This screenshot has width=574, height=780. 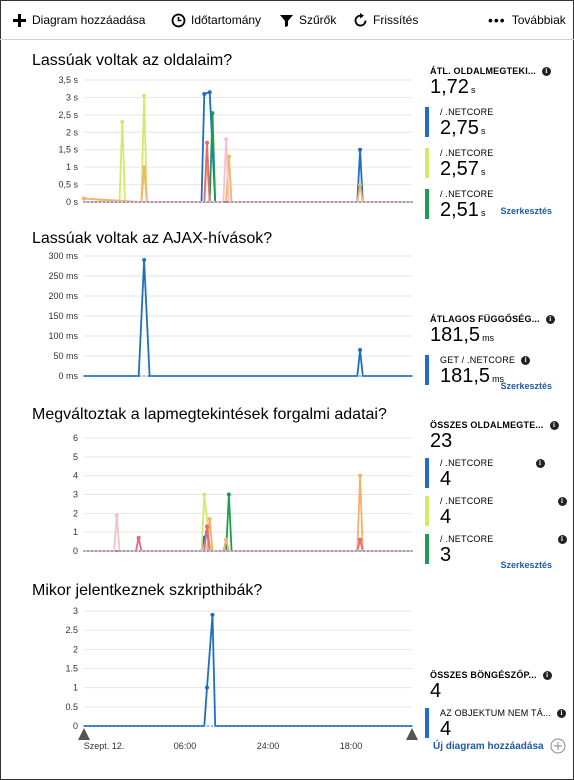 I want to click on sub-metric: AZ OBJEKTUM NEM TÁ... i 4, so click(x=500, y=724).